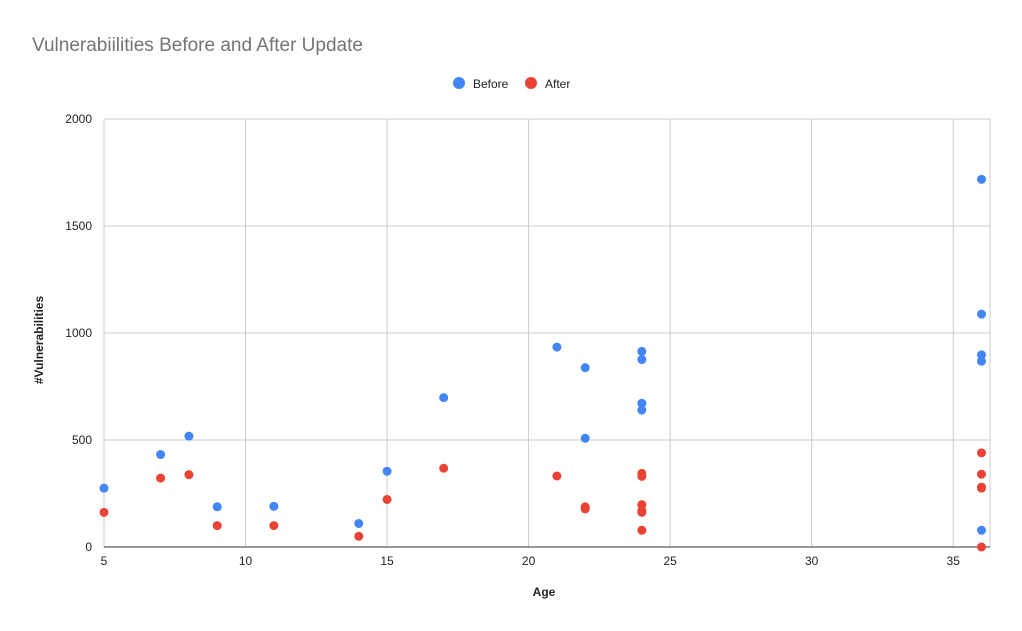 This screenshot has height=631, width=1022. What do you see at coordinates (78, 226) in the screenshot?
I see `y-tick-label: 1500` at bounding box center [78, 226].